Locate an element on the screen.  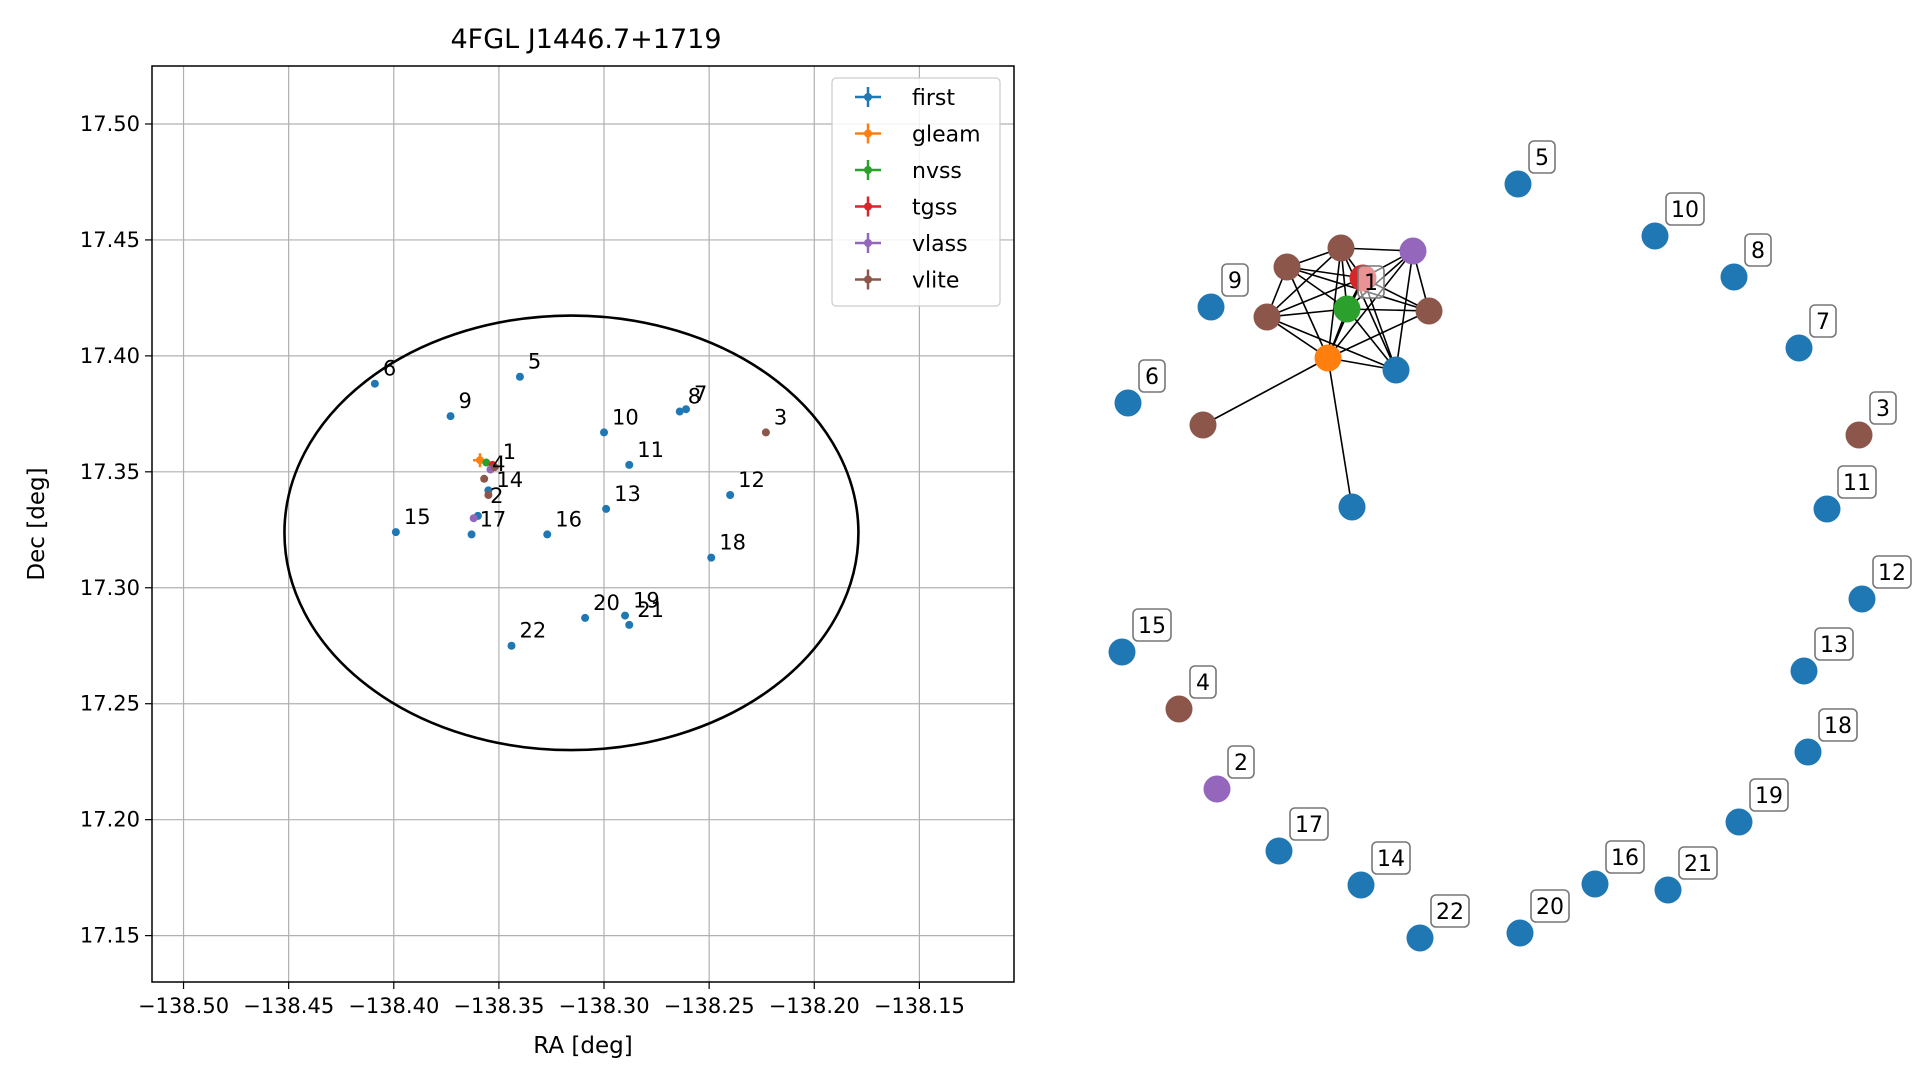
legend-label: first is located at coordinates (933, 98).